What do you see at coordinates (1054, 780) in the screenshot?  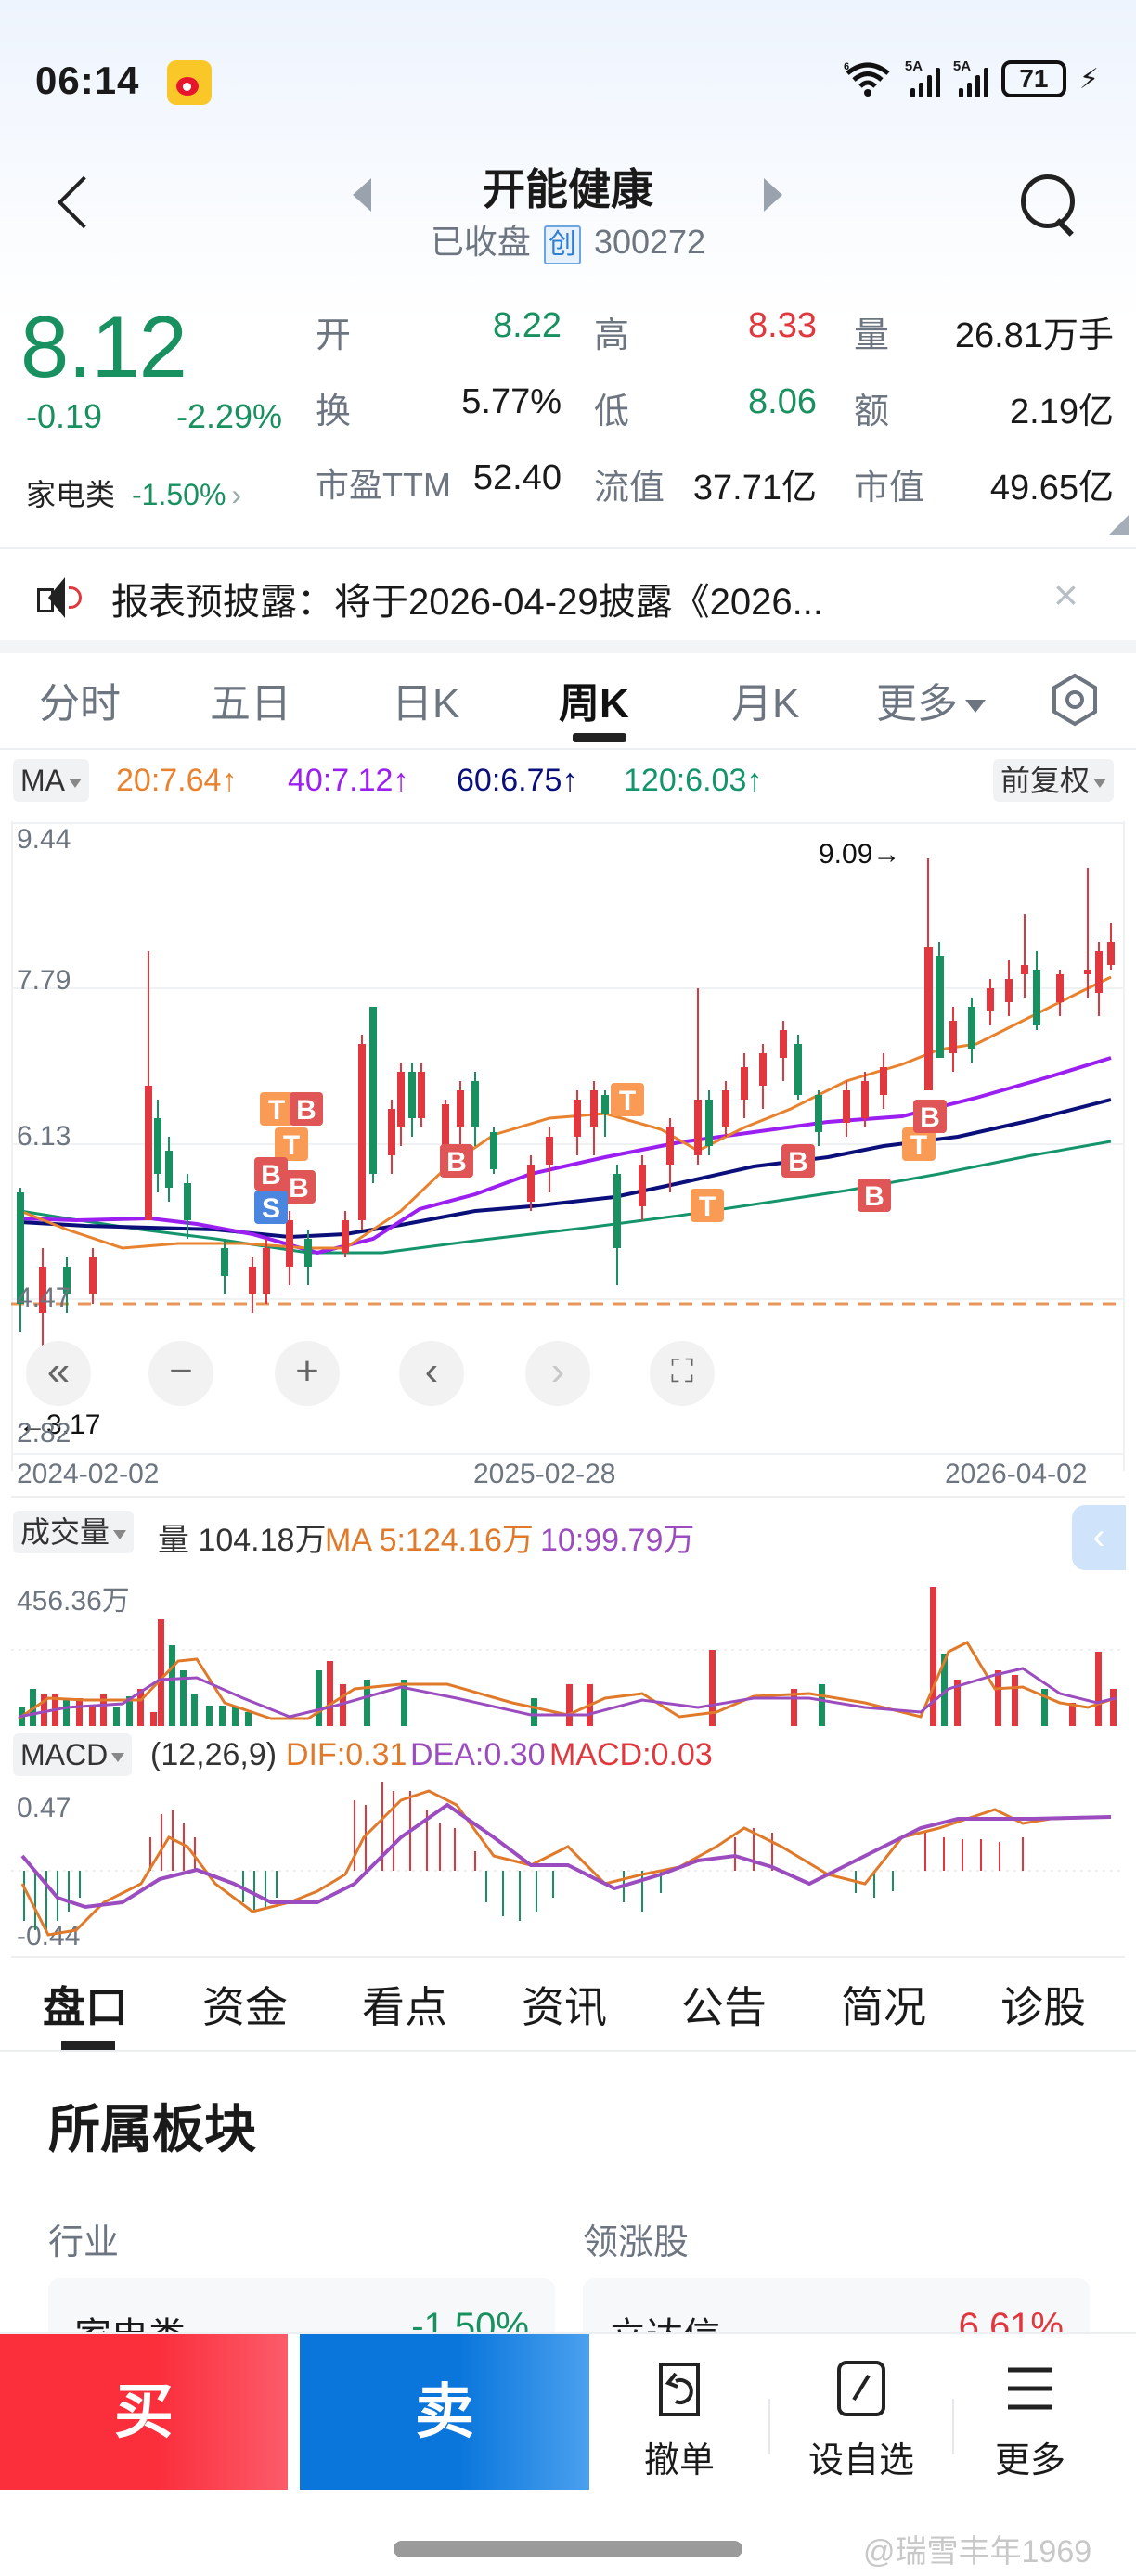 I see `adjust-select: 前复权` at bounding box center [1054, 780].